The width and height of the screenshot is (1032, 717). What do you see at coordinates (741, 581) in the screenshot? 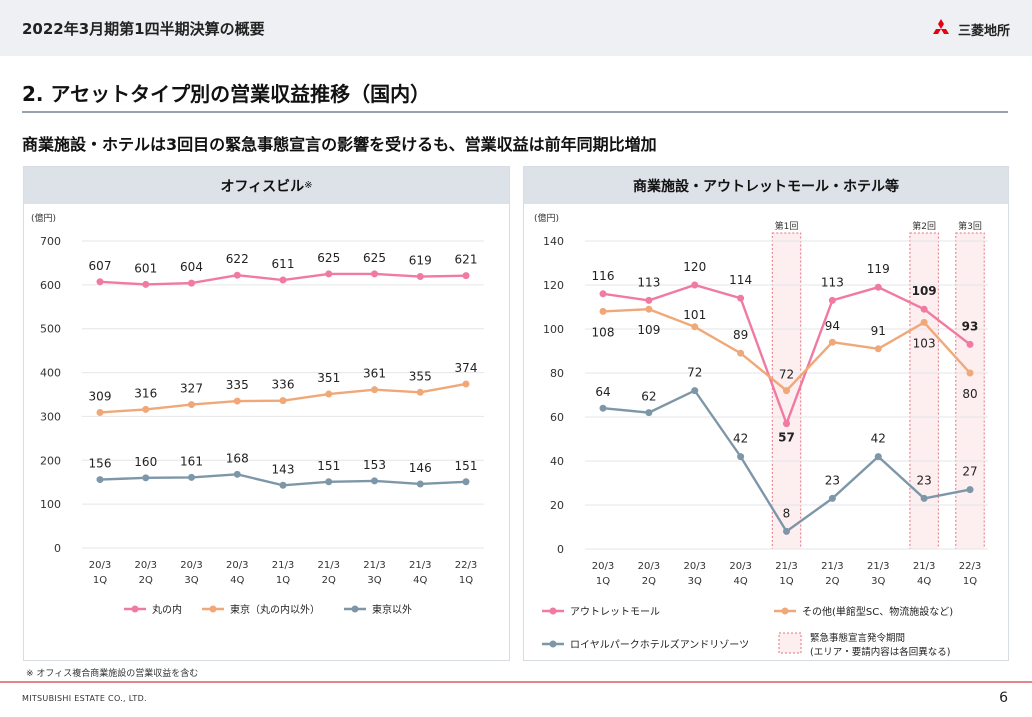
I see `x-tick-label: 4Q` at bounding box center [741, 581].